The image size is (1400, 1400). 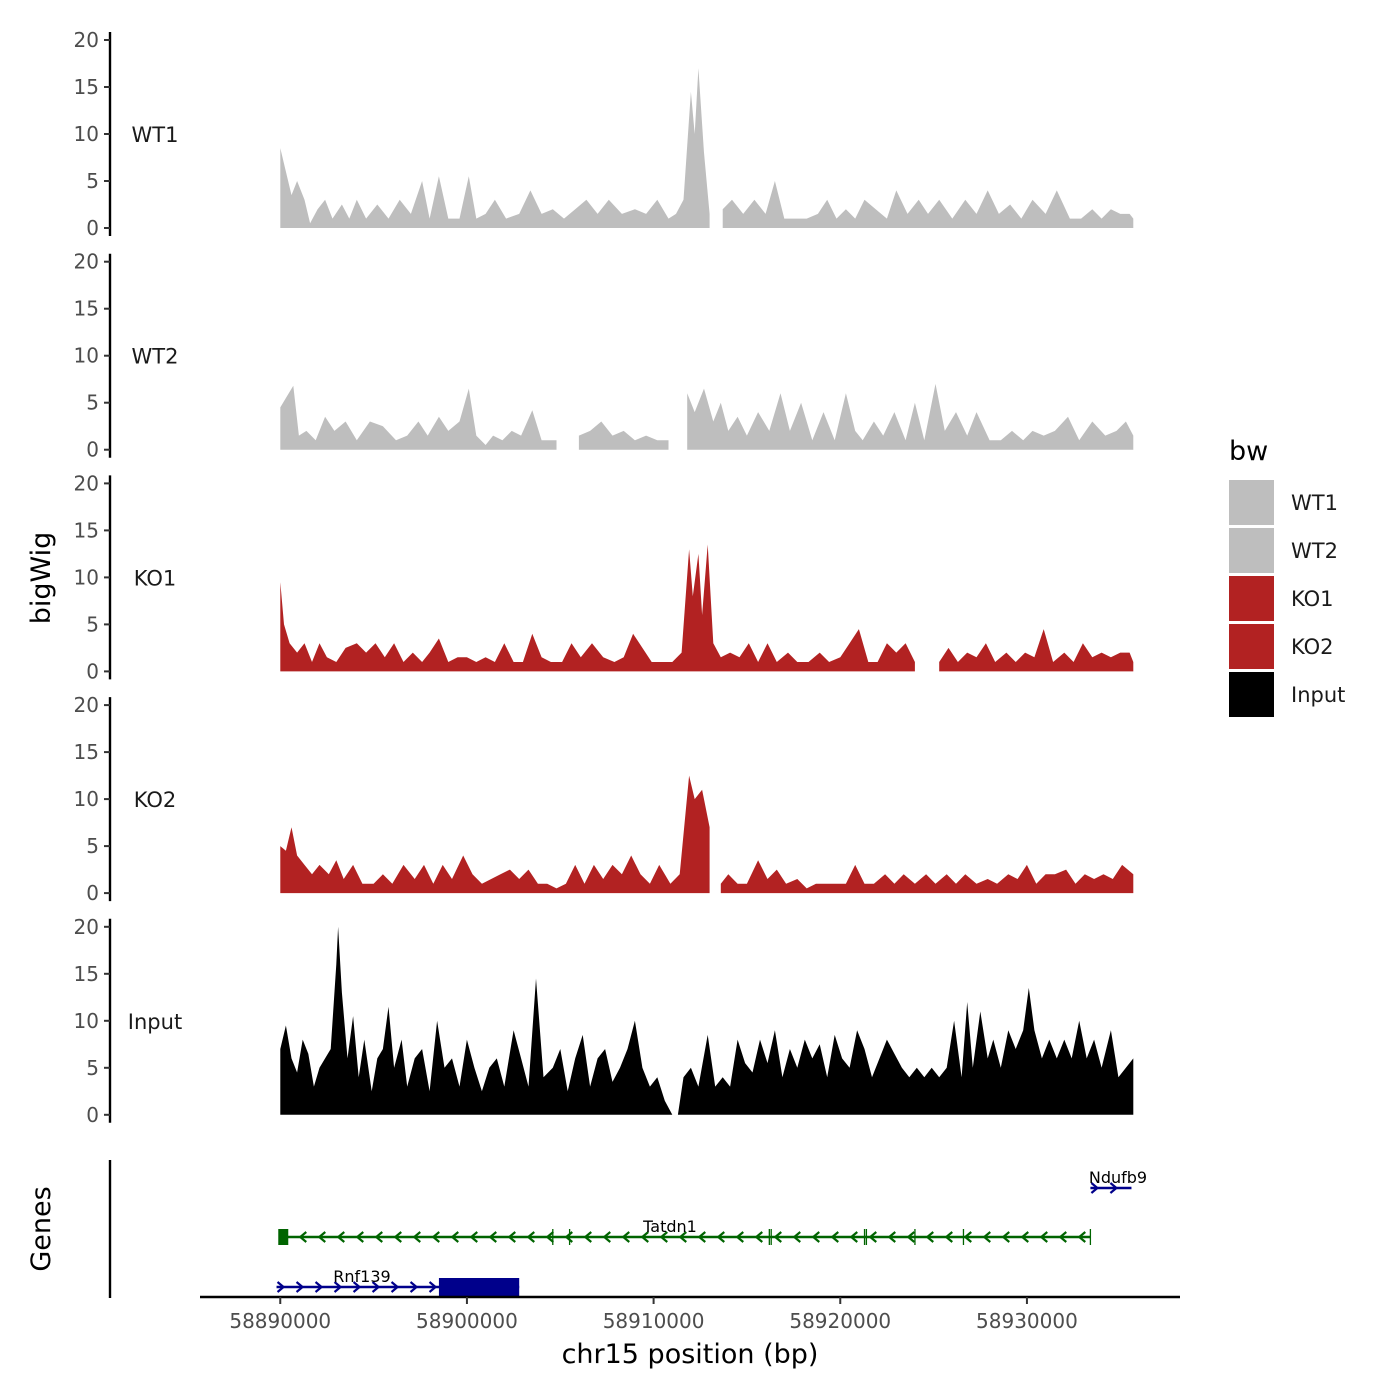 I want to click on x-tick-label: 58920000, so click(x=840, y=1321).